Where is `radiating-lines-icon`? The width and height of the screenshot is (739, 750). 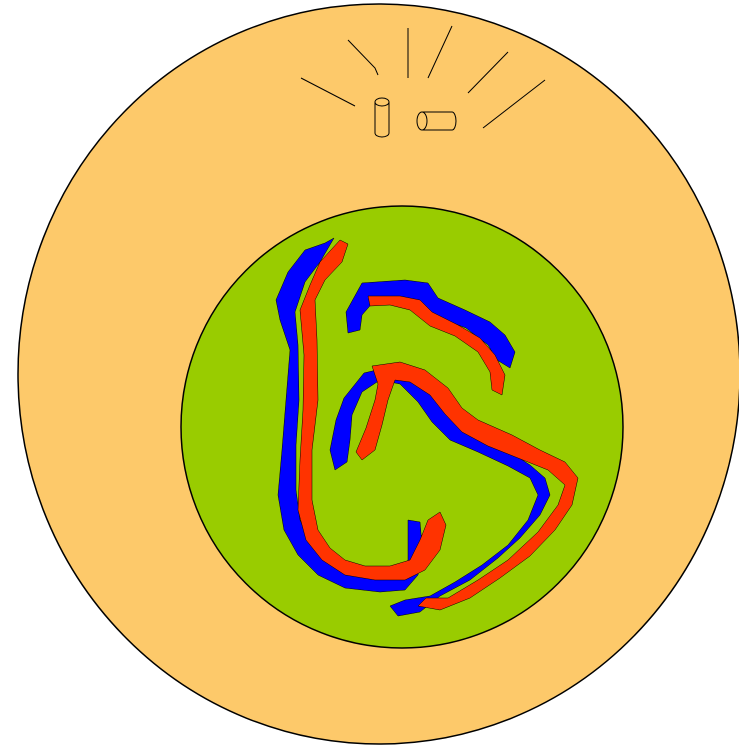 radiating-lines-icon is located at coordinates (423, 77).